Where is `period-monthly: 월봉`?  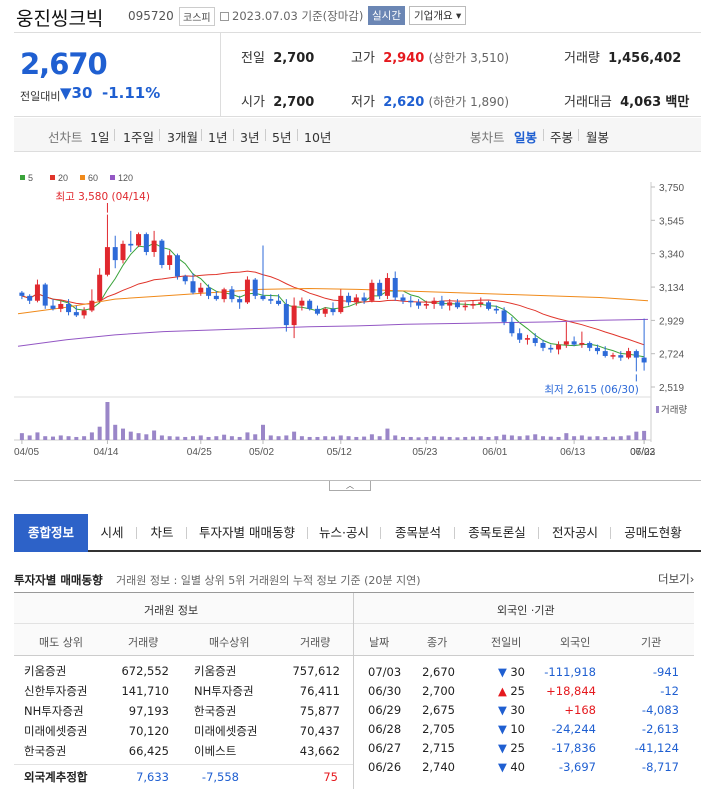
period-monthly: 월봉 is located at coordinates (598, 137).